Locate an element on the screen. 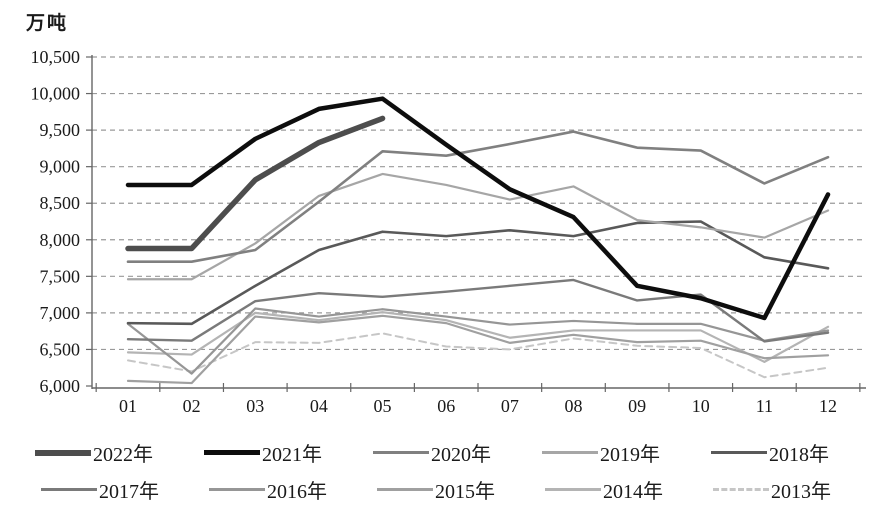 The height and width of the screenshot is (508, 881). y-tick-label: 8,000 is located at coordinates (60, 240).